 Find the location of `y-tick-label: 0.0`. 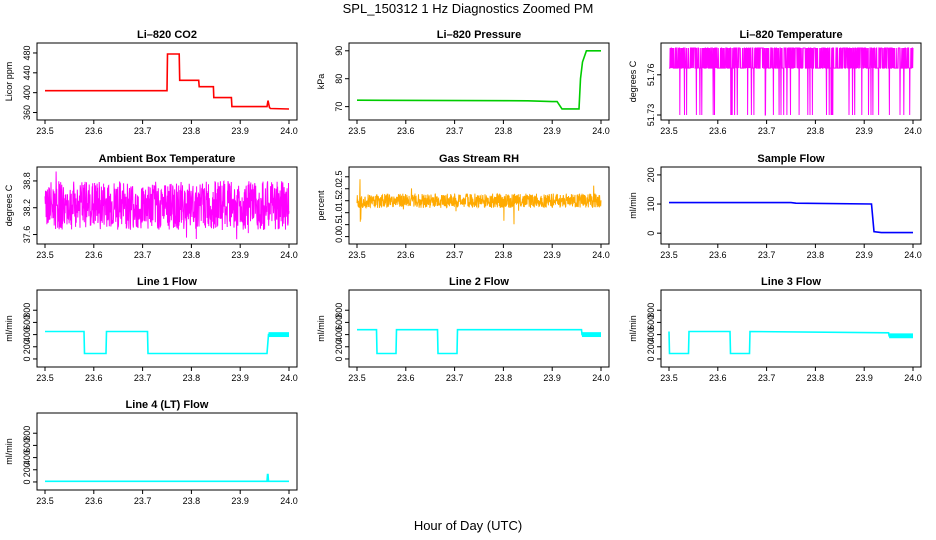

y-tick-label: 0.0 is located at coordinates (339, 236).